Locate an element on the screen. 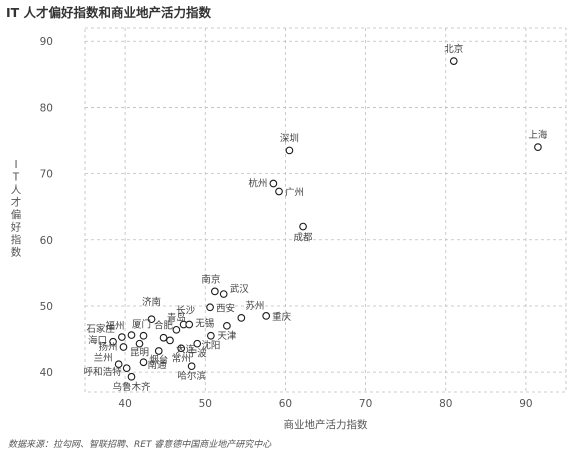 This screenshot has width=577, height=456. point-label: 济南 is located at coordinates (151, 302).